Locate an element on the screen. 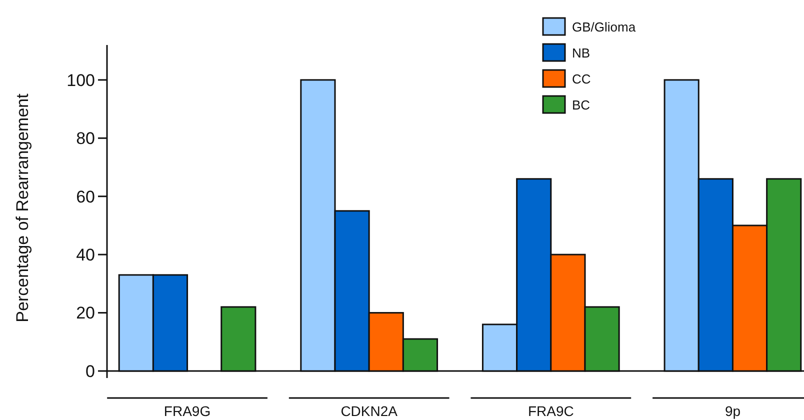 This screenshot has width=804, height=420. legend-label: GB/Glioma is located at coordinates (604, 27).